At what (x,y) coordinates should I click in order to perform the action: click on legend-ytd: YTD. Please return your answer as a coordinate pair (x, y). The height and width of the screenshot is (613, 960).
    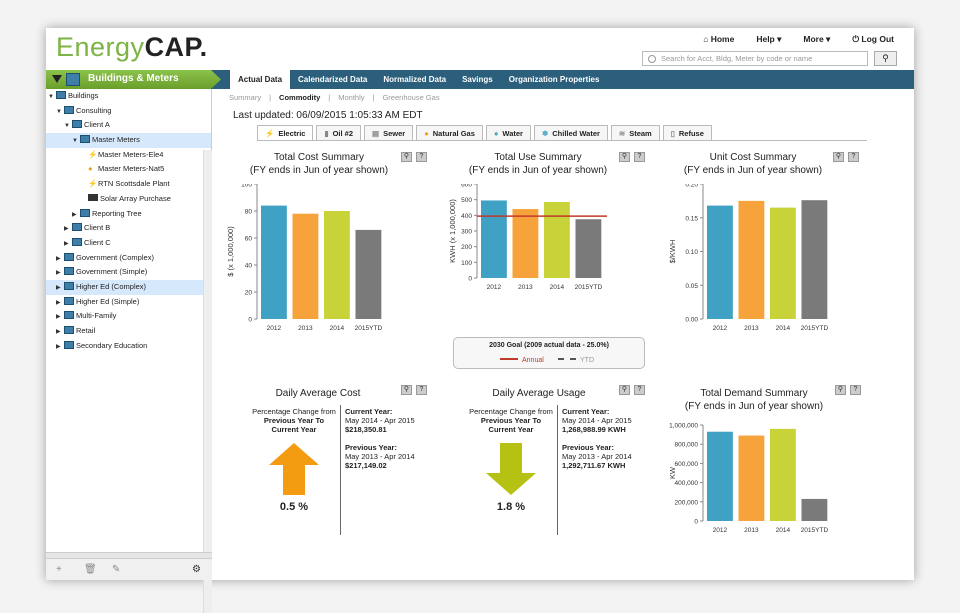
    Looking at the image, I should click on (576, 360).